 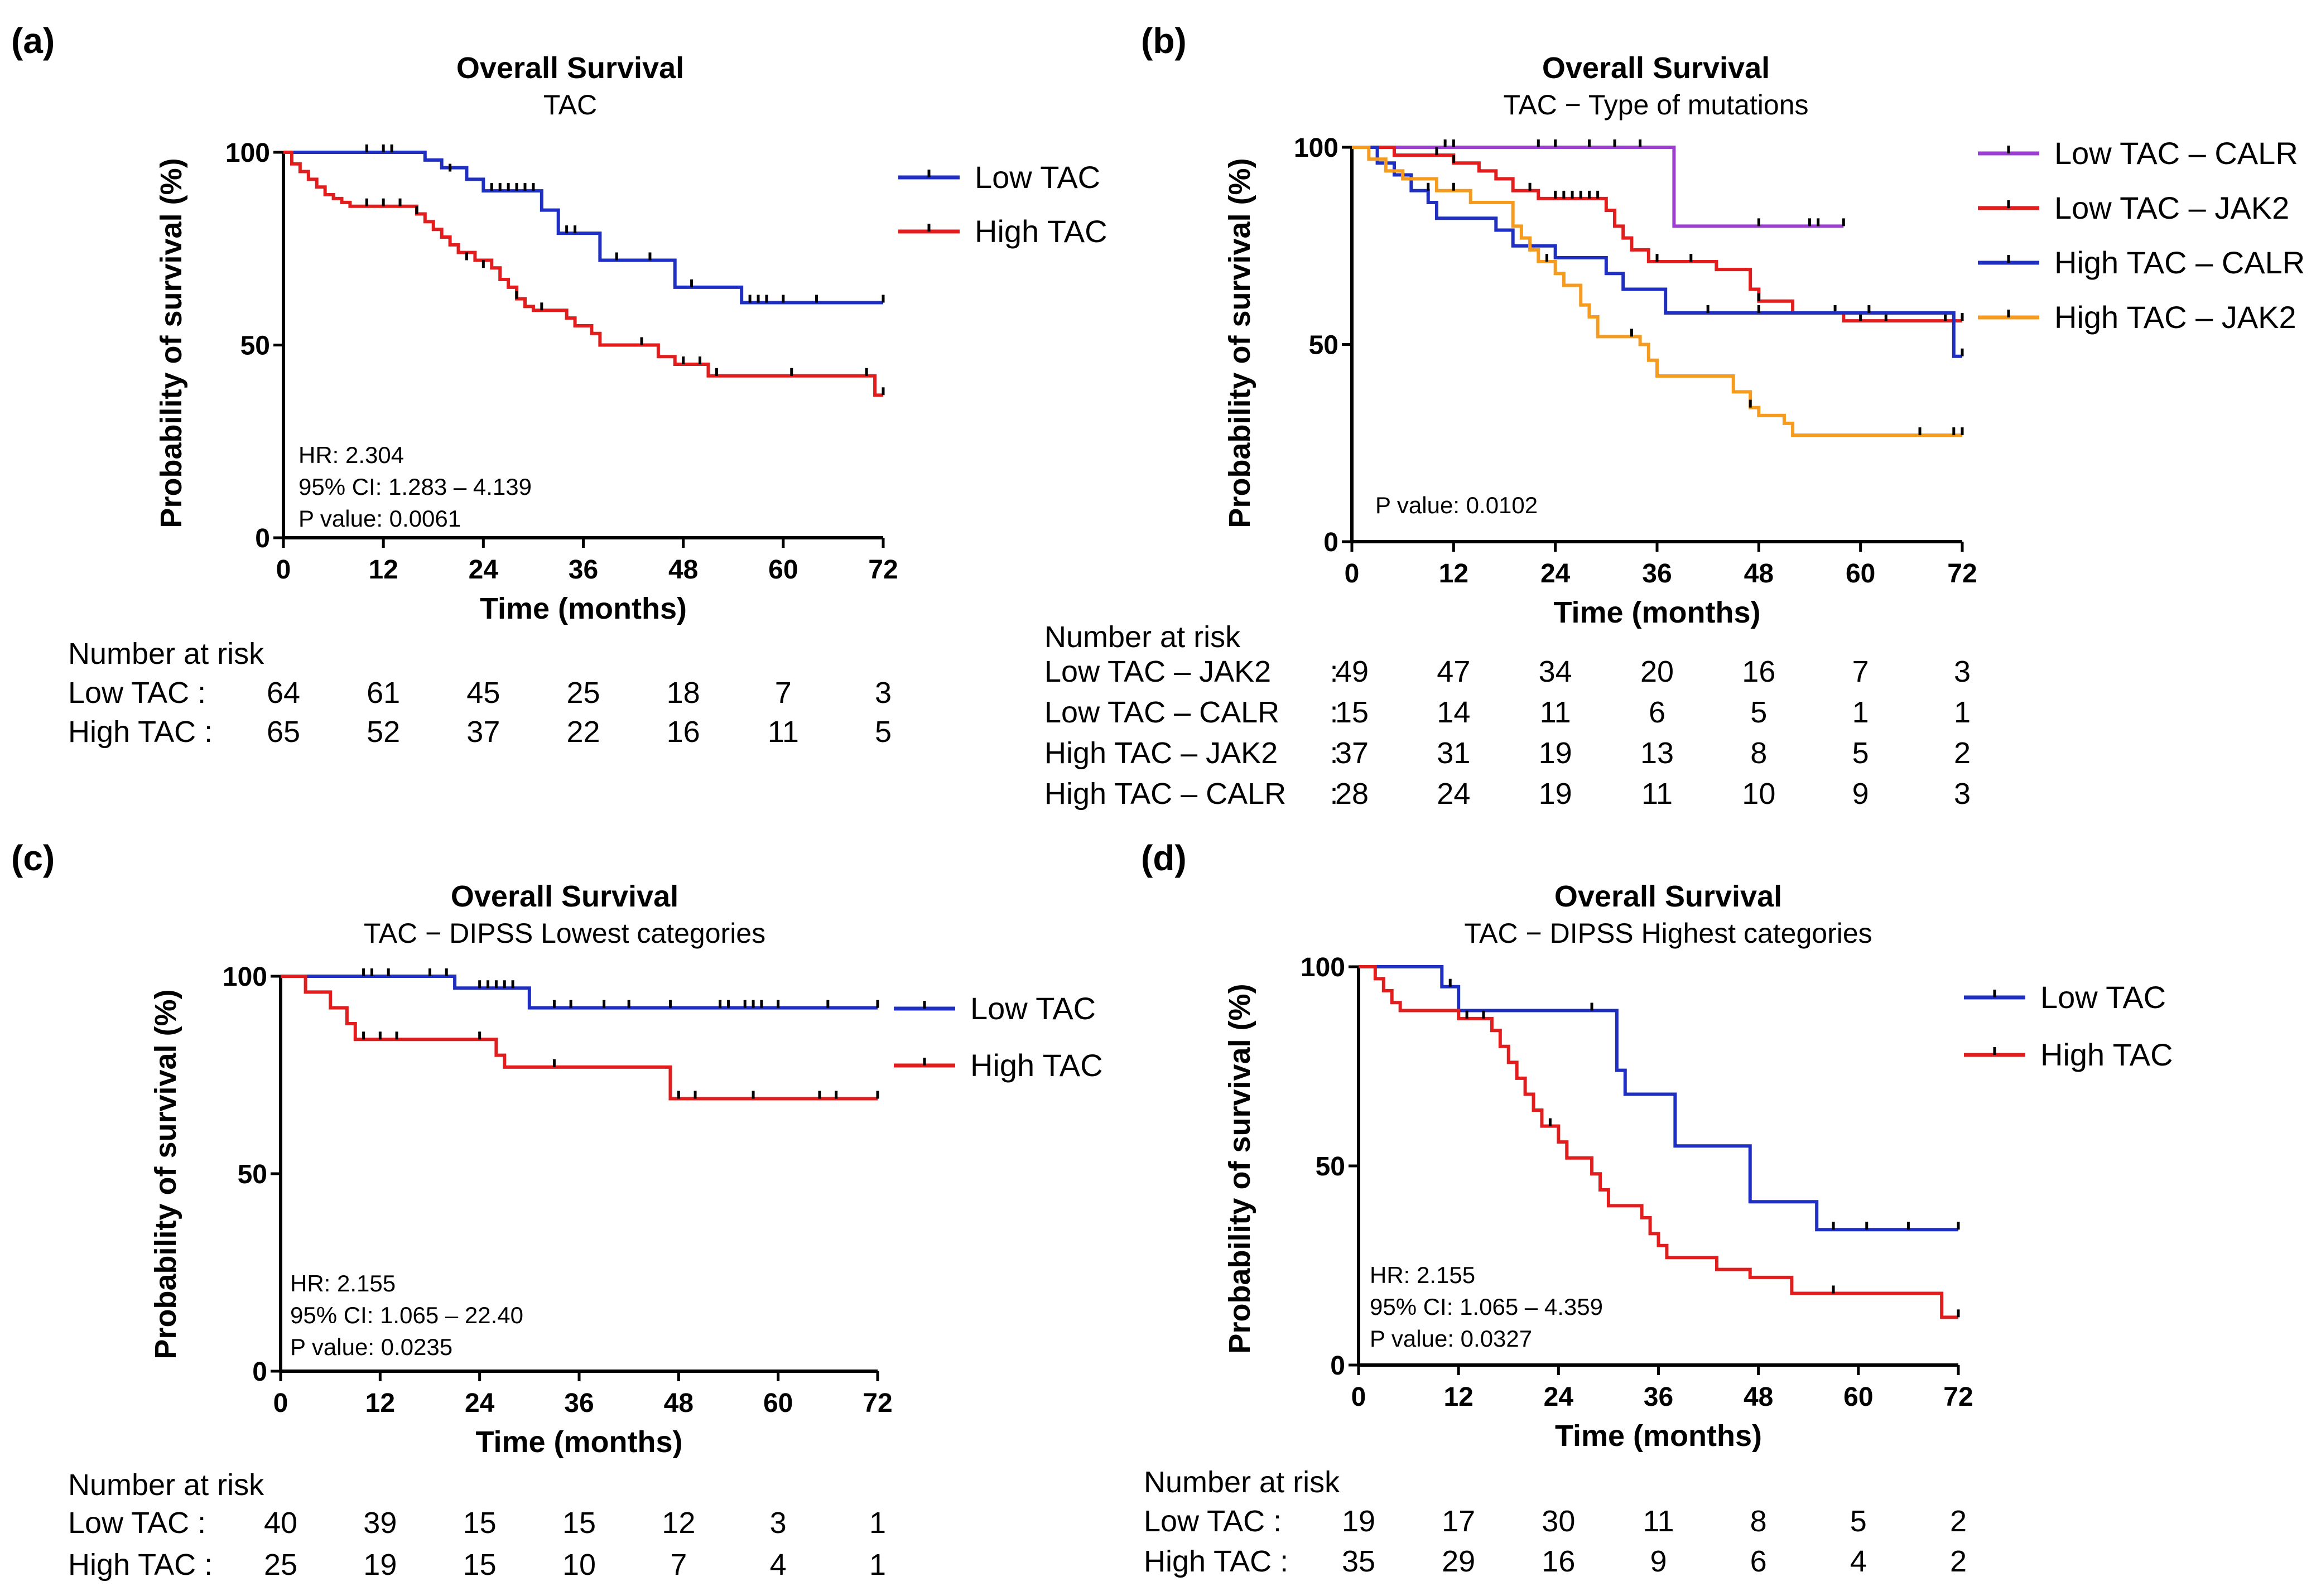 What do you see at coordinates (1157, 671) in the screenshot?
I see `risk-row-label: Low TAC – JAK2` at bounding box center [1157, 671].